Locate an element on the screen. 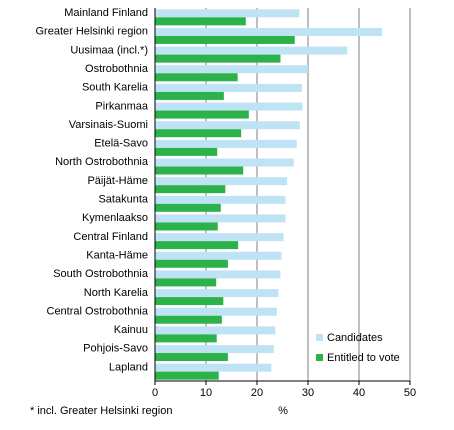 The width and height of the screenshot is (454, 430). x-tick-label-0: 0 is located at coordinates (155, 393).